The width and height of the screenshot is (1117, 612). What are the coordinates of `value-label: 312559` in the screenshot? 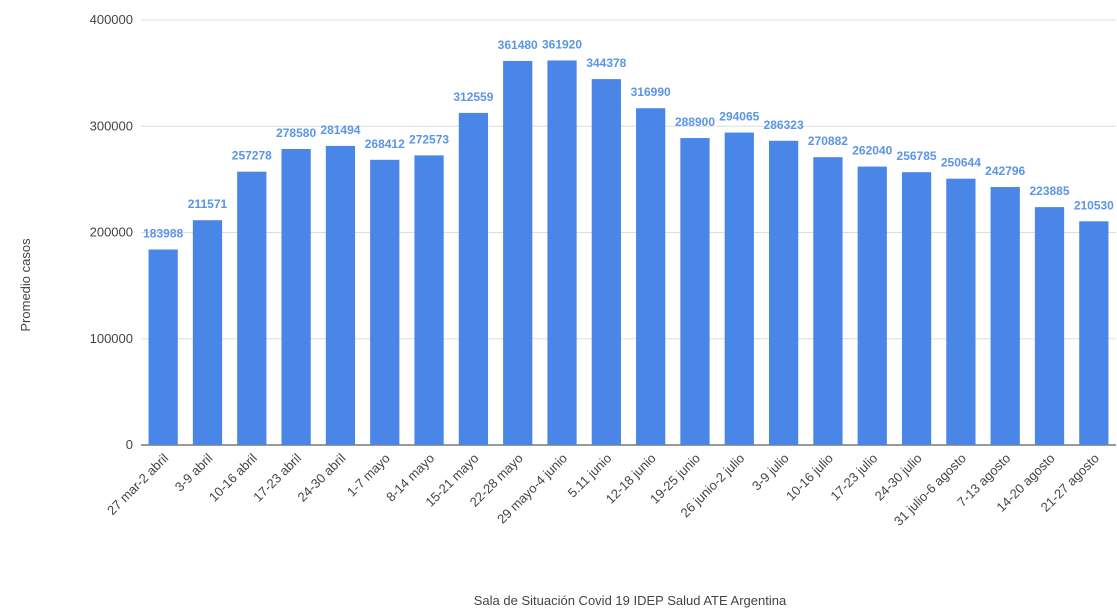 It's located at (473, 97).